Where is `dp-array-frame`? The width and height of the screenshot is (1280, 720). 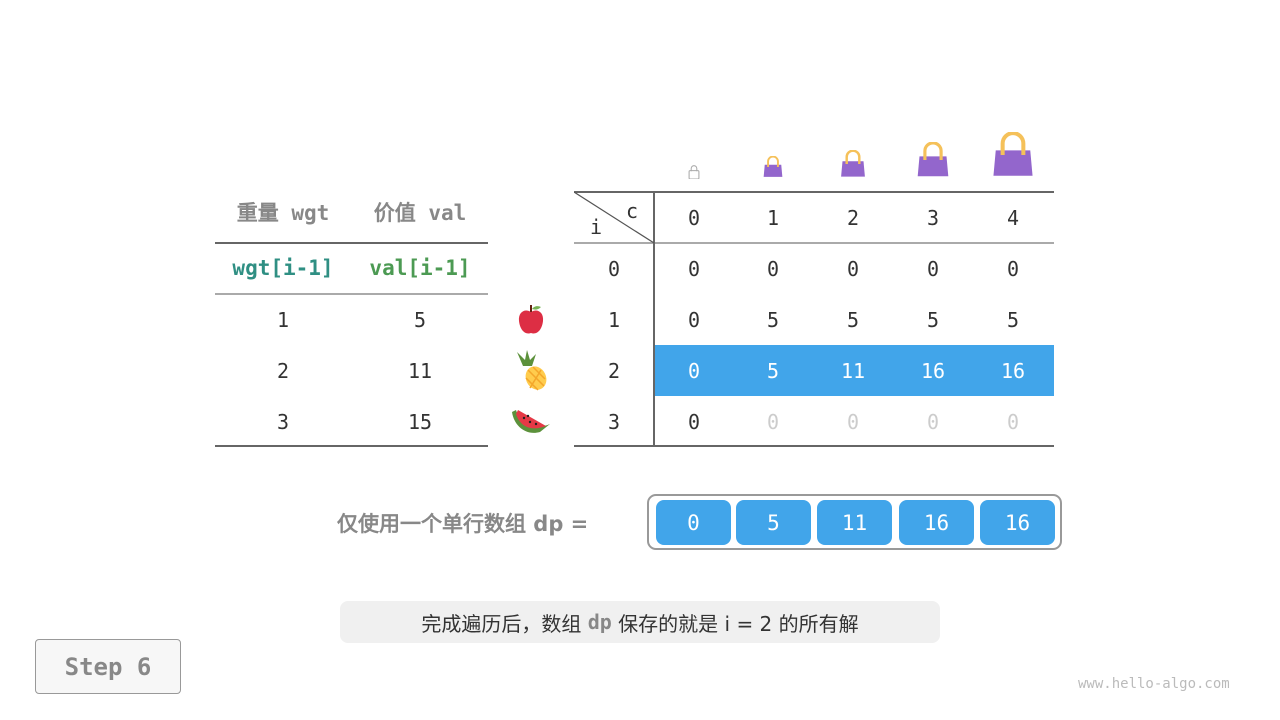
dp-array-frame is located at coordinates (854, 522).